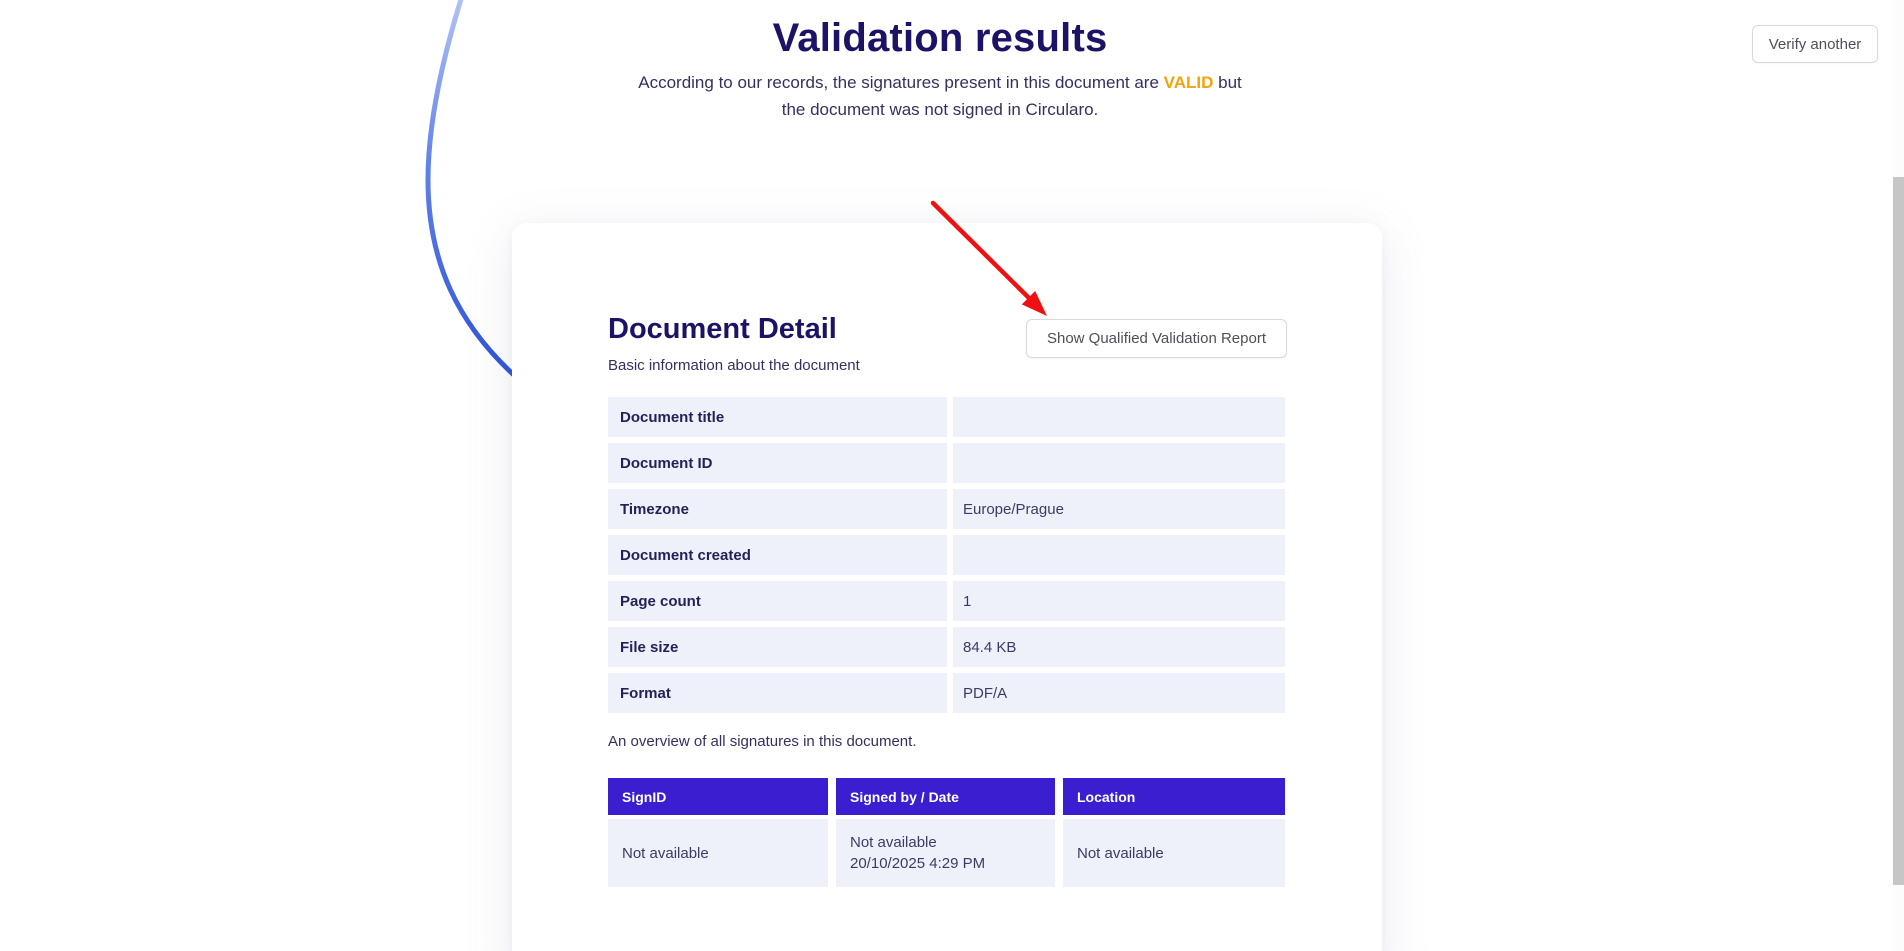 This screenshot has height=951, width=1904. I want to click on column-header-signid: SignID, so click(718, 796).